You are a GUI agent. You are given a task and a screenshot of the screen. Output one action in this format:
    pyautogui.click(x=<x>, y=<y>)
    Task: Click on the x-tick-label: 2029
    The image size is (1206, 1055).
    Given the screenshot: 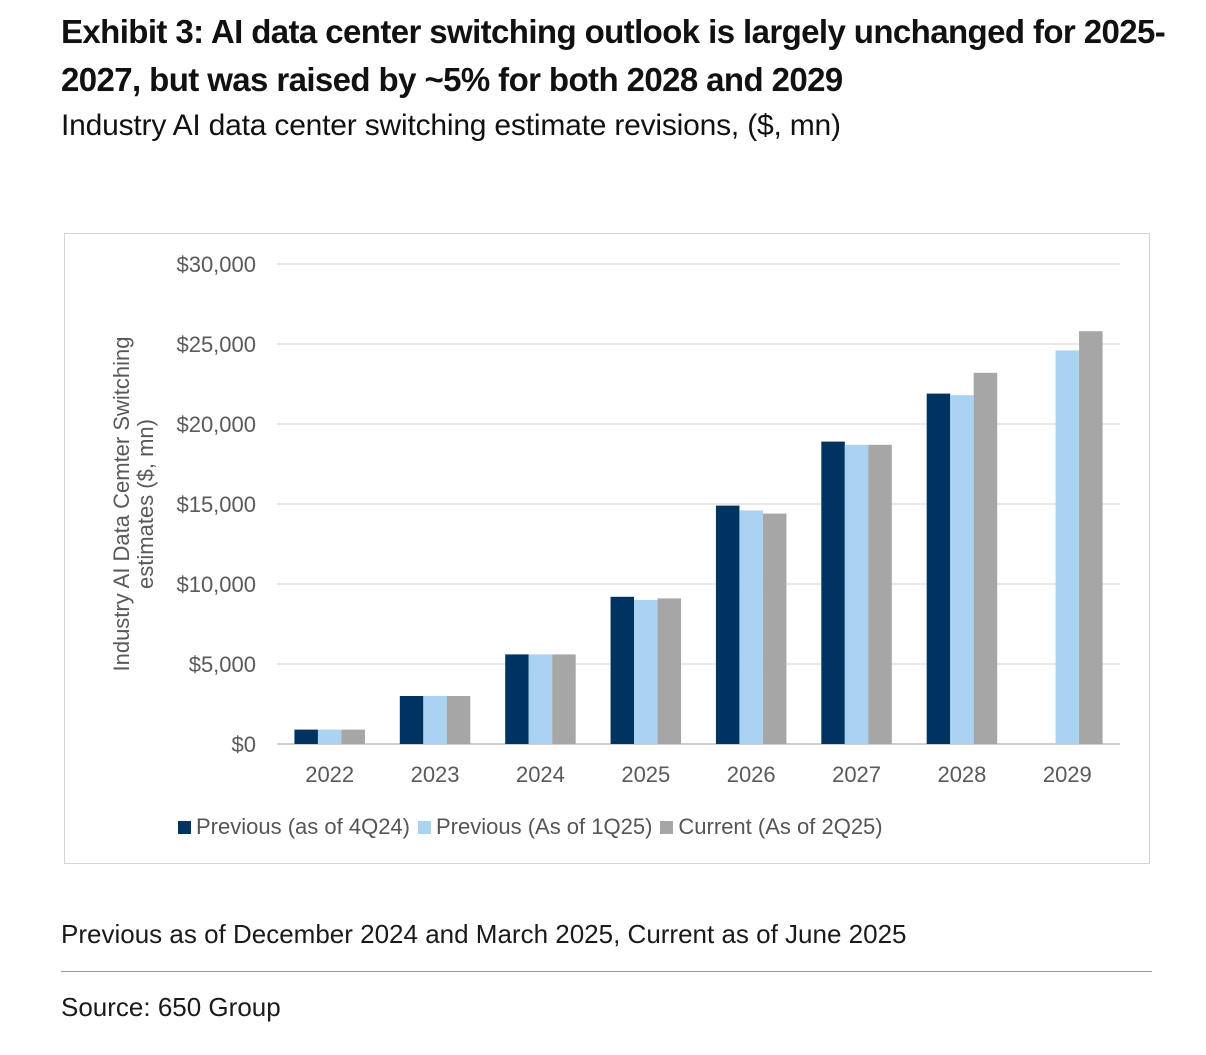 What is the action you would take?
    pyautogui.click(x=1067, y=774)
    